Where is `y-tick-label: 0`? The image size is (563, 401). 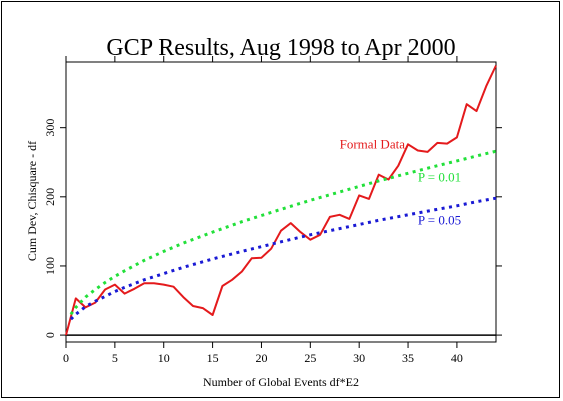
y-tick-label: 0 is located at coordinates (50, 335).